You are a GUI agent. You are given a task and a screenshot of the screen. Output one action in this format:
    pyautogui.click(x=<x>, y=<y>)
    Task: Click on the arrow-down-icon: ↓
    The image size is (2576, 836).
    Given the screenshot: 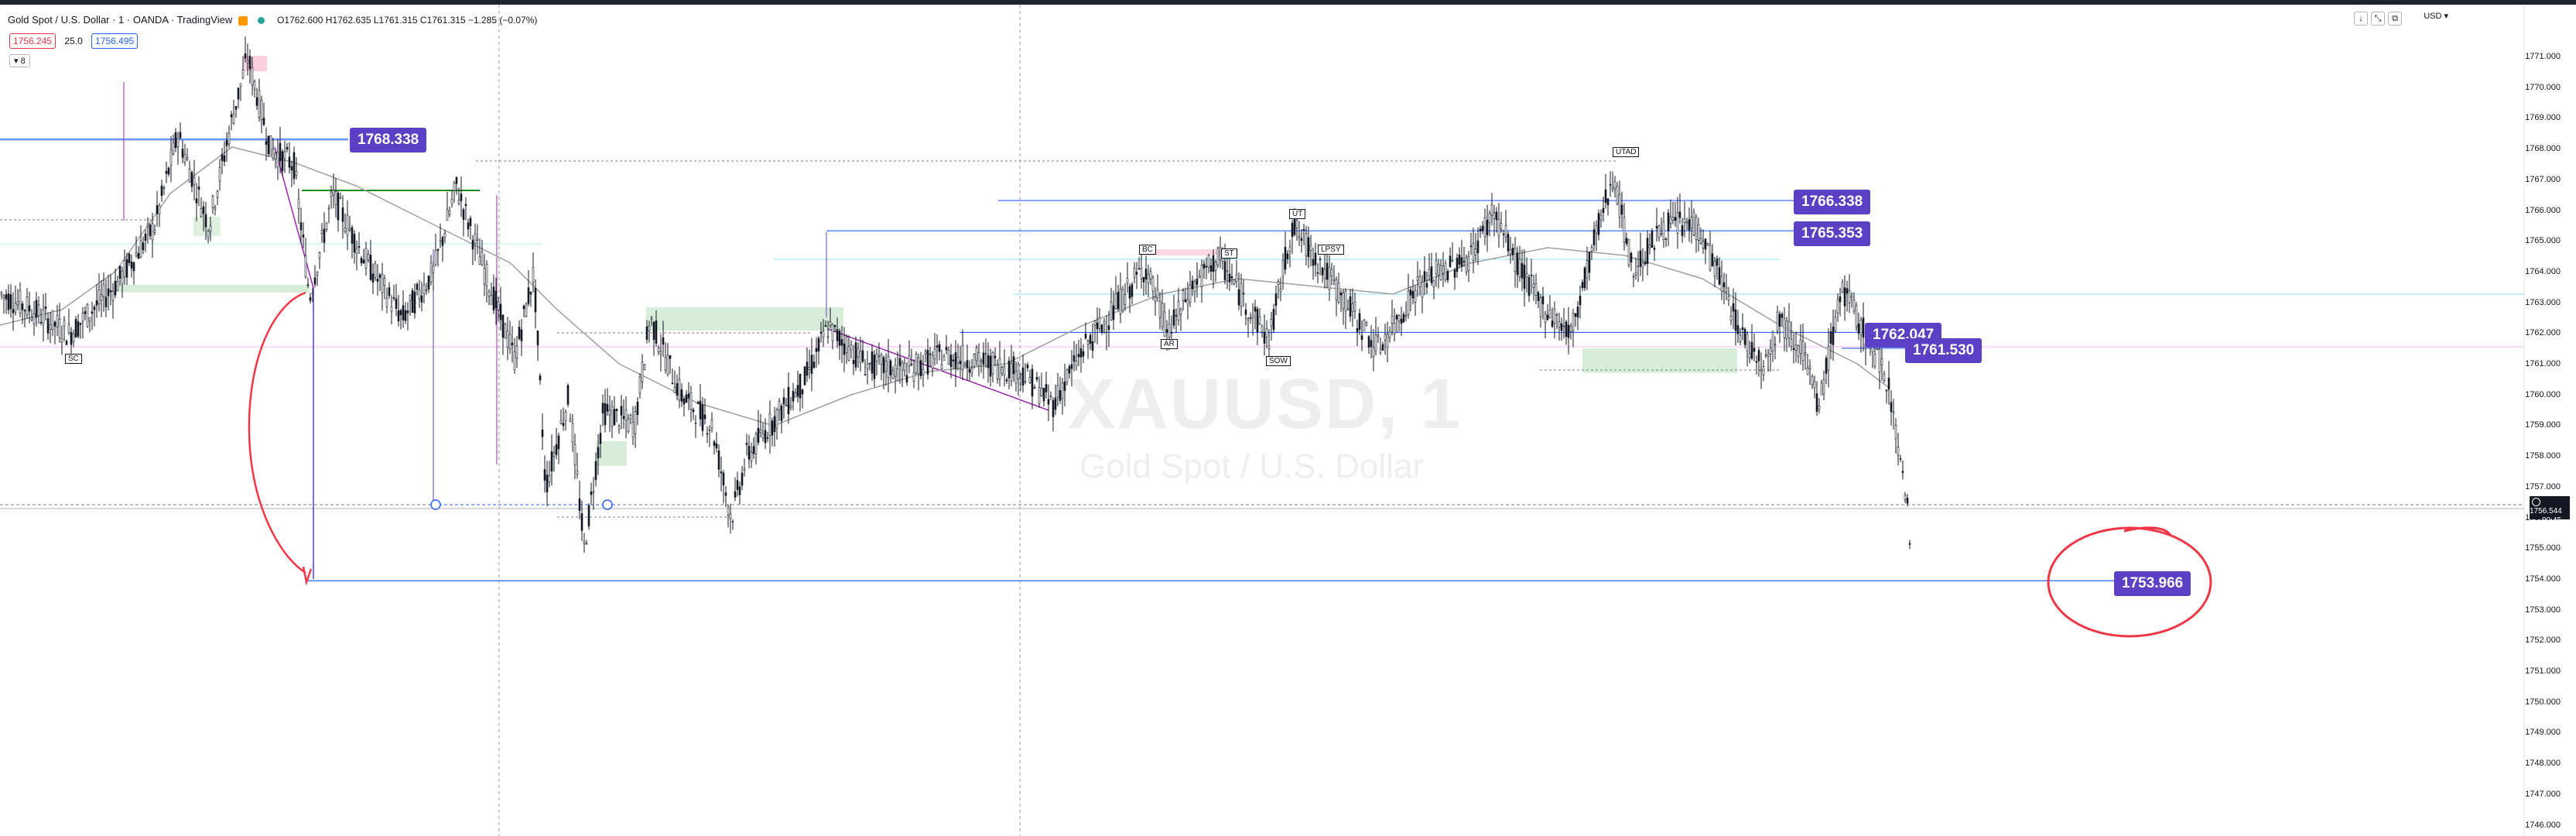 What is the action you would take?
    pyautogui.click(x=2361, y=19)
    